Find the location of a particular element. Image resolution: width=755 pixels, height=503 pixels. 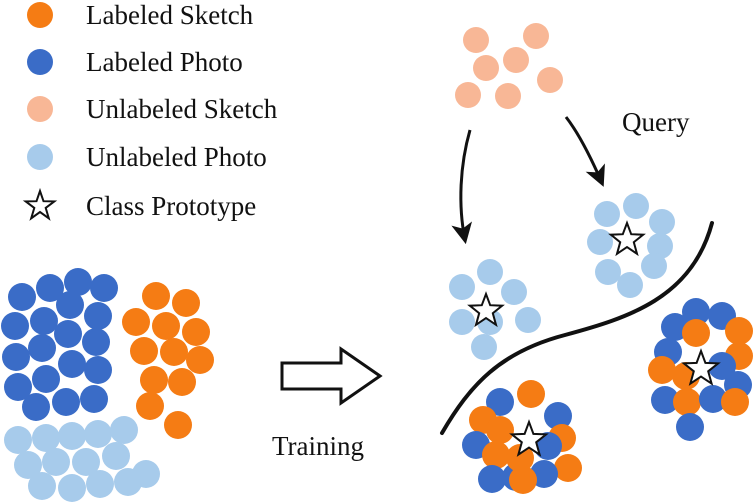

unlabeled-sketch-icon is located at coordinates (40, 109).